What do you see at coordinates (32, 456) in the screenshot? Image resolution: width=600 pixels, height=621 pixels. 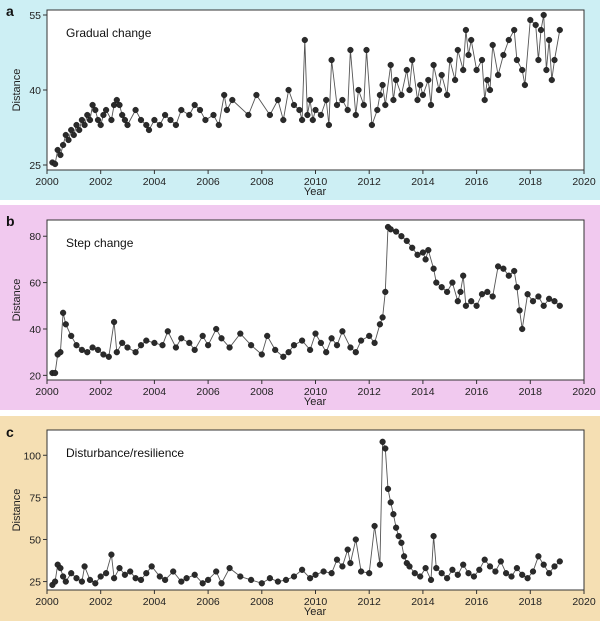 I see `y-tick-label: 100` at bounding box center [32, 456].